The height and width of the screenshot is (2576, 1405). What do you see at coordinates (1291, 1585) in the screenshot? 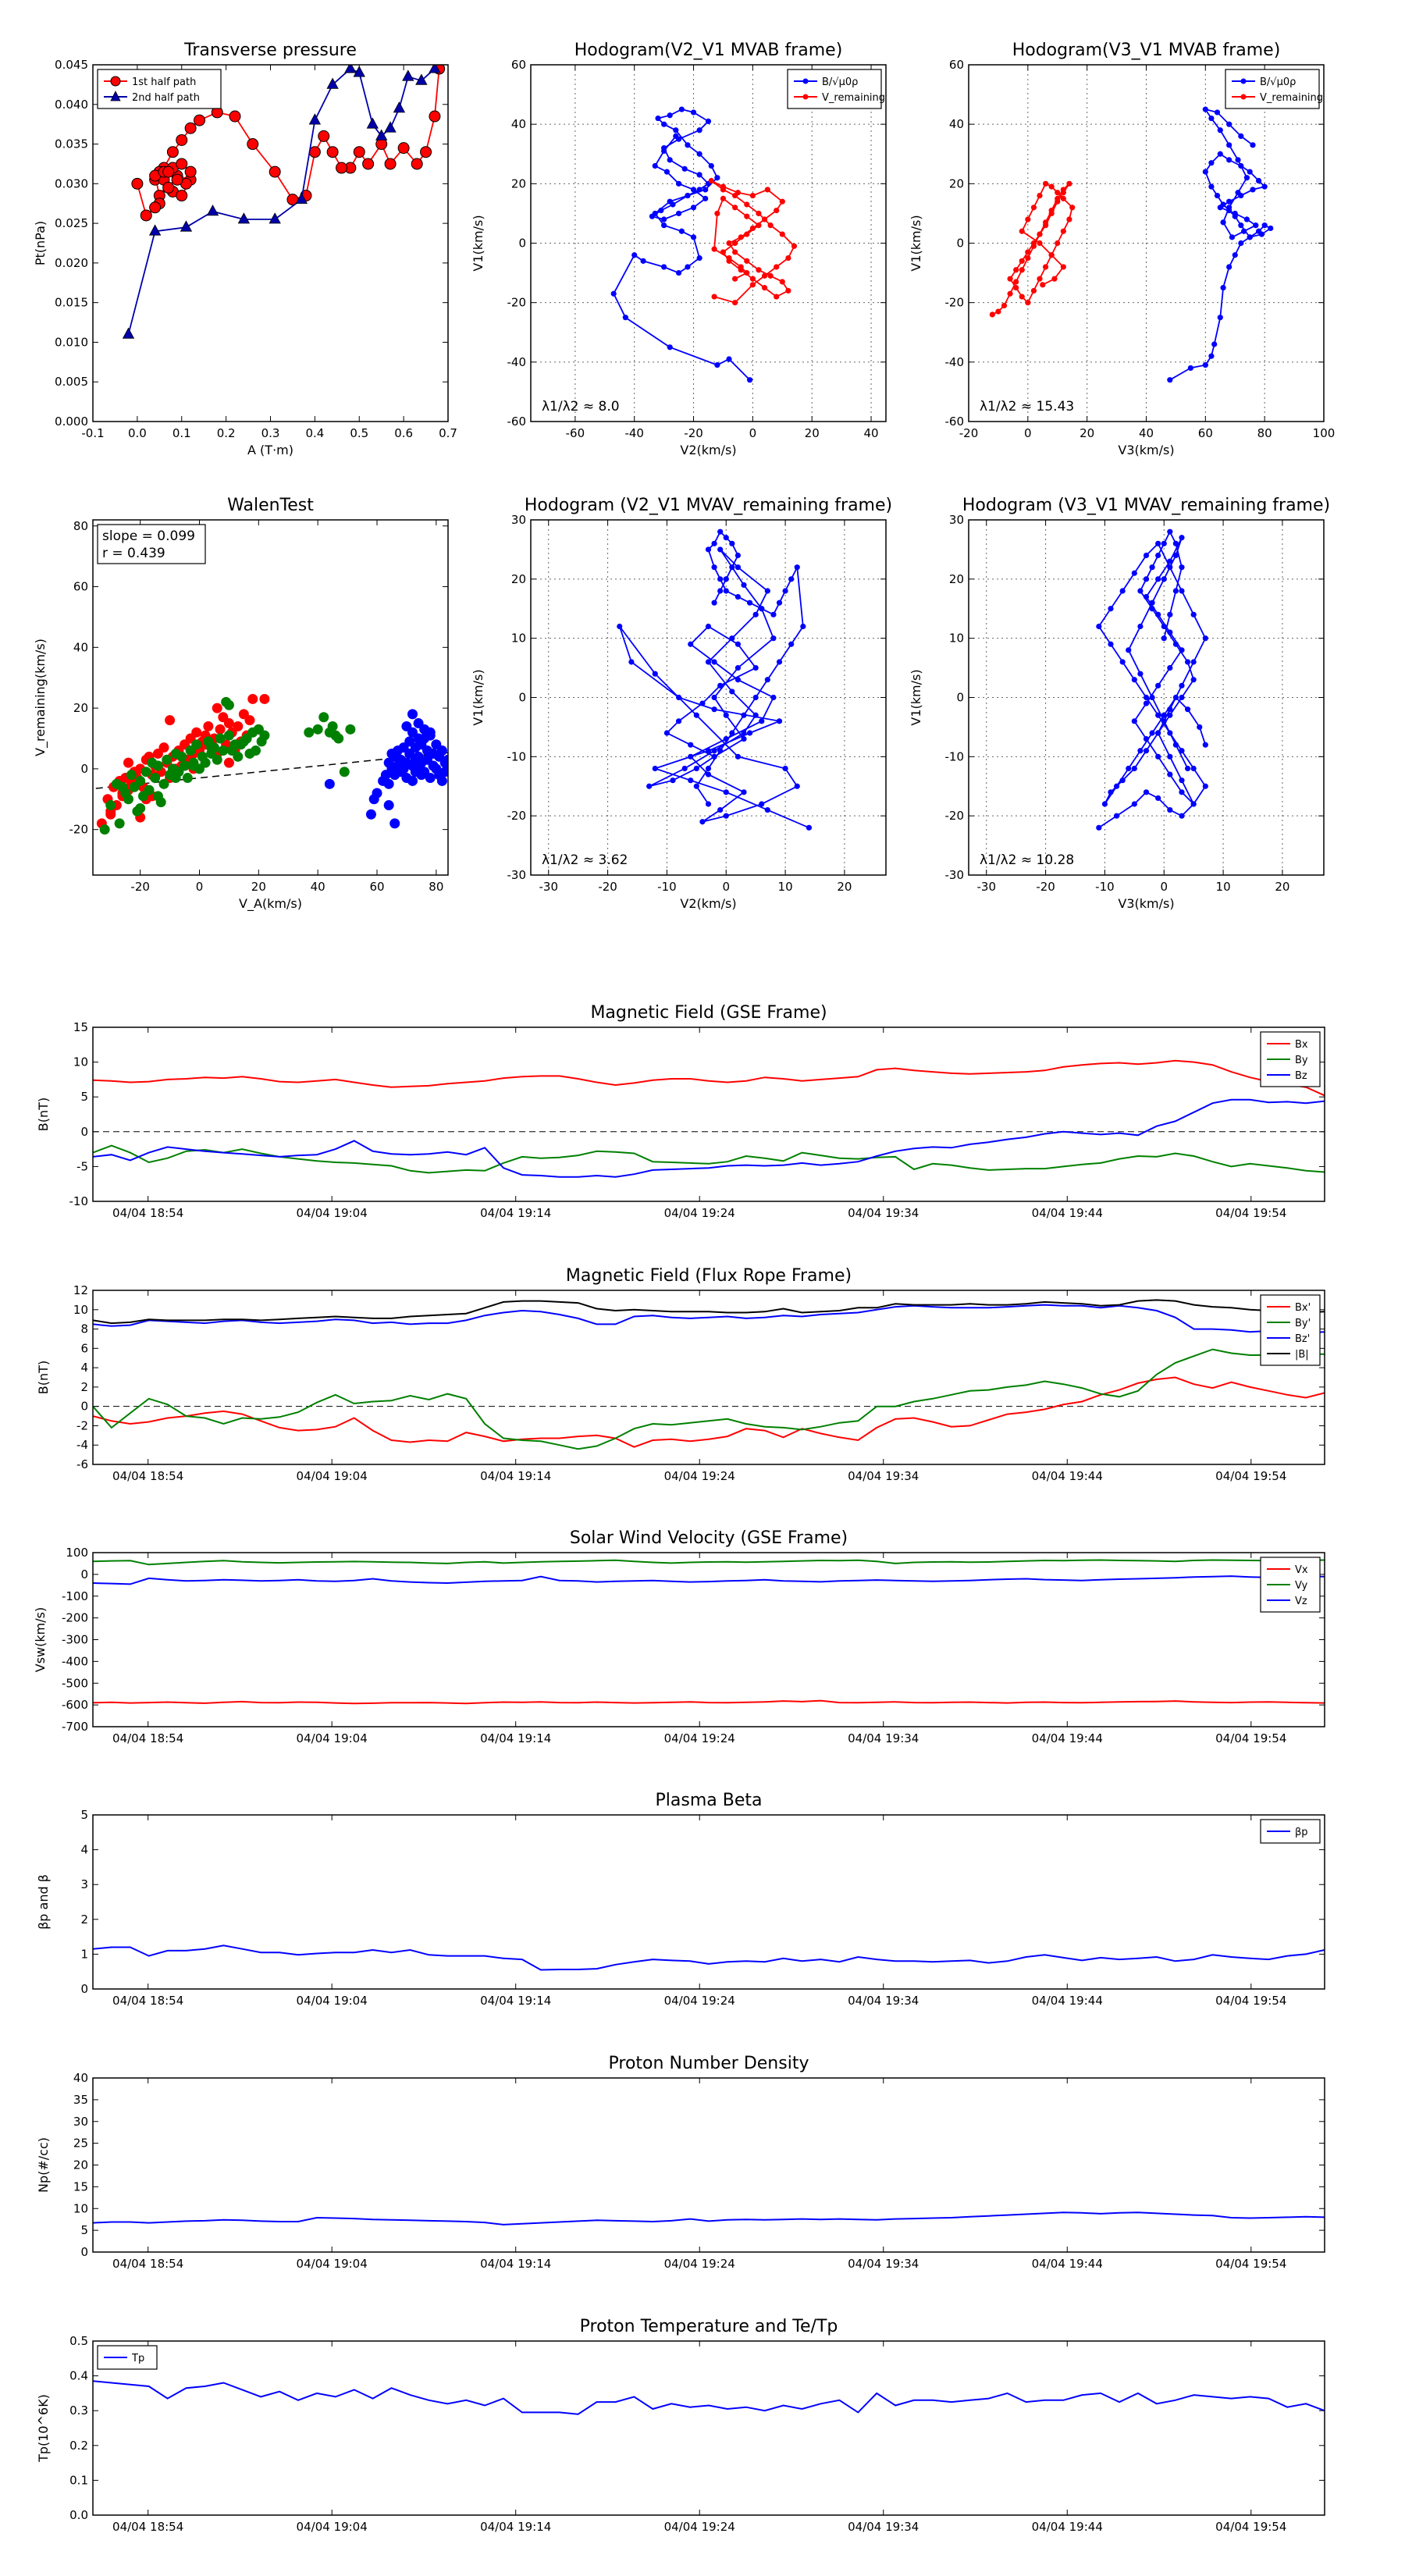
I see `legend: Vx Vy Vz` at bounding box center [1291, 1585].